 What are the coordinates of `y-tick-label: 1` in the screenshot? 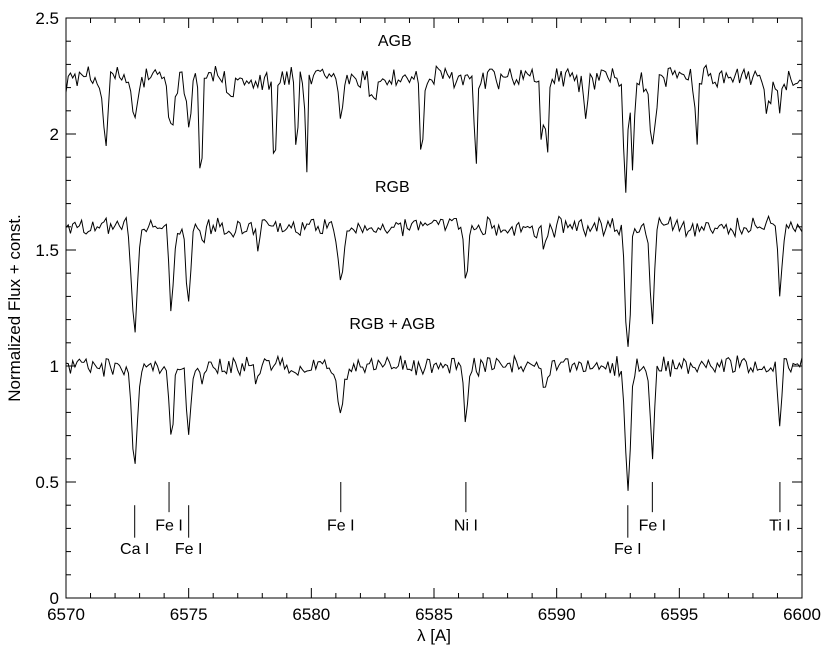 It's located at (54, 366).